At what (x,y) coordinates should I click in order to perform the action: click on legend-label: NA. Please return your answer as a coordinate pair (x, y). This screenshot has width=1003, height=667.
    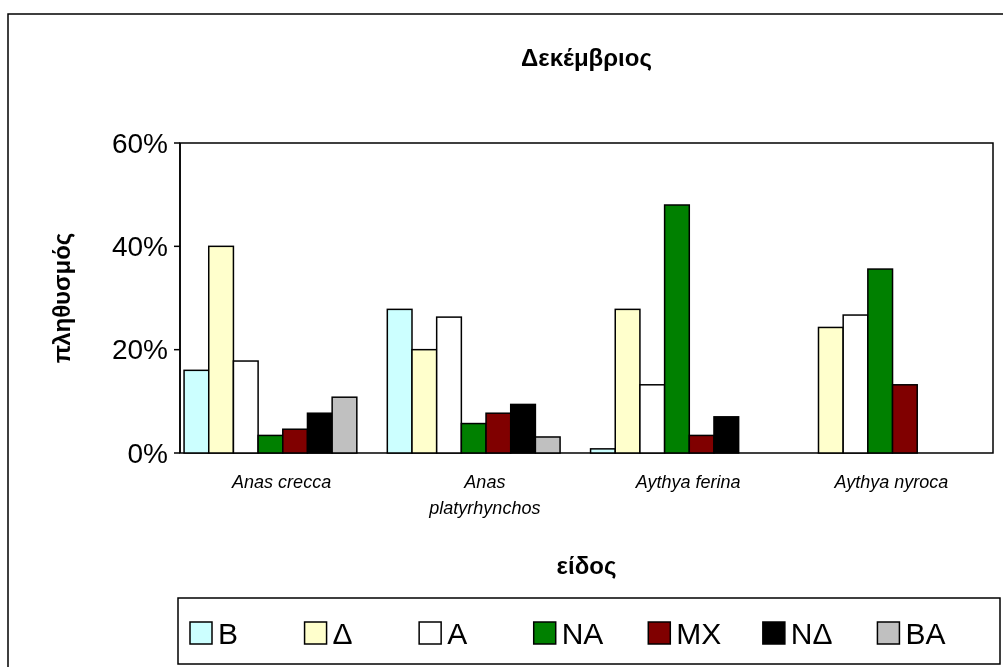
    Looking at the image, I should click on (582, 633).